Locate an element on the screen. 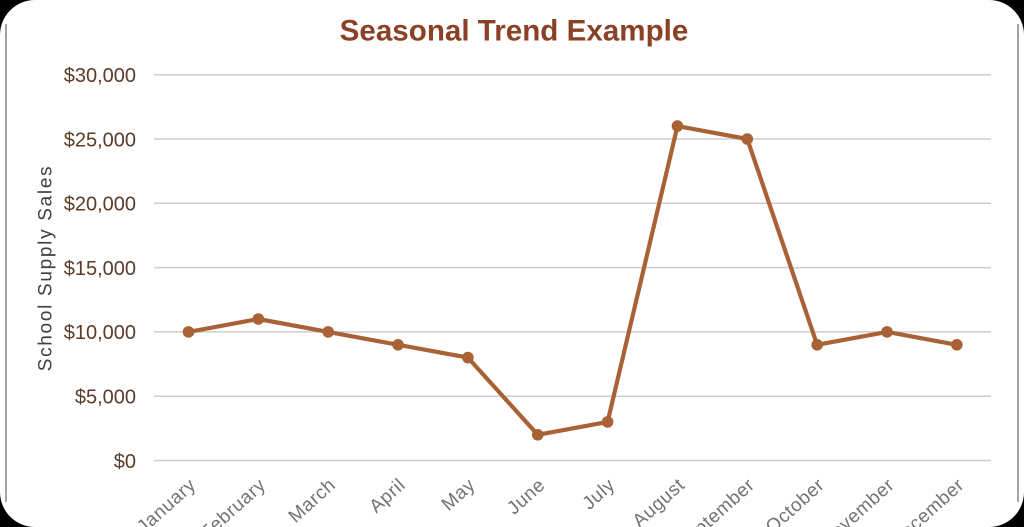 The height and width of the screenshot is (527, 1024). svg-text: $30,000 is located at coordinates (100, 76).